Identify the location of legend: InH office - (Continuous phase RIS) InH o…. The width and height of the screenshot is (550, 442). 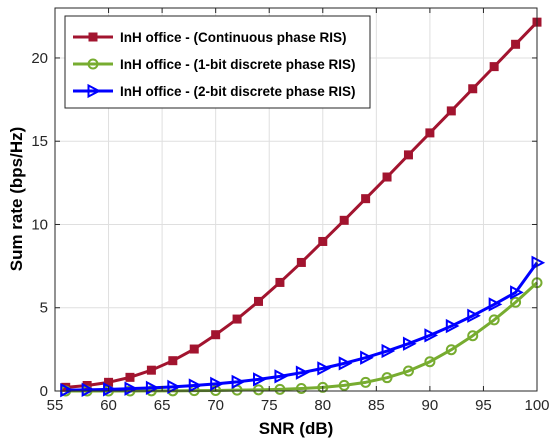
(217, 62).